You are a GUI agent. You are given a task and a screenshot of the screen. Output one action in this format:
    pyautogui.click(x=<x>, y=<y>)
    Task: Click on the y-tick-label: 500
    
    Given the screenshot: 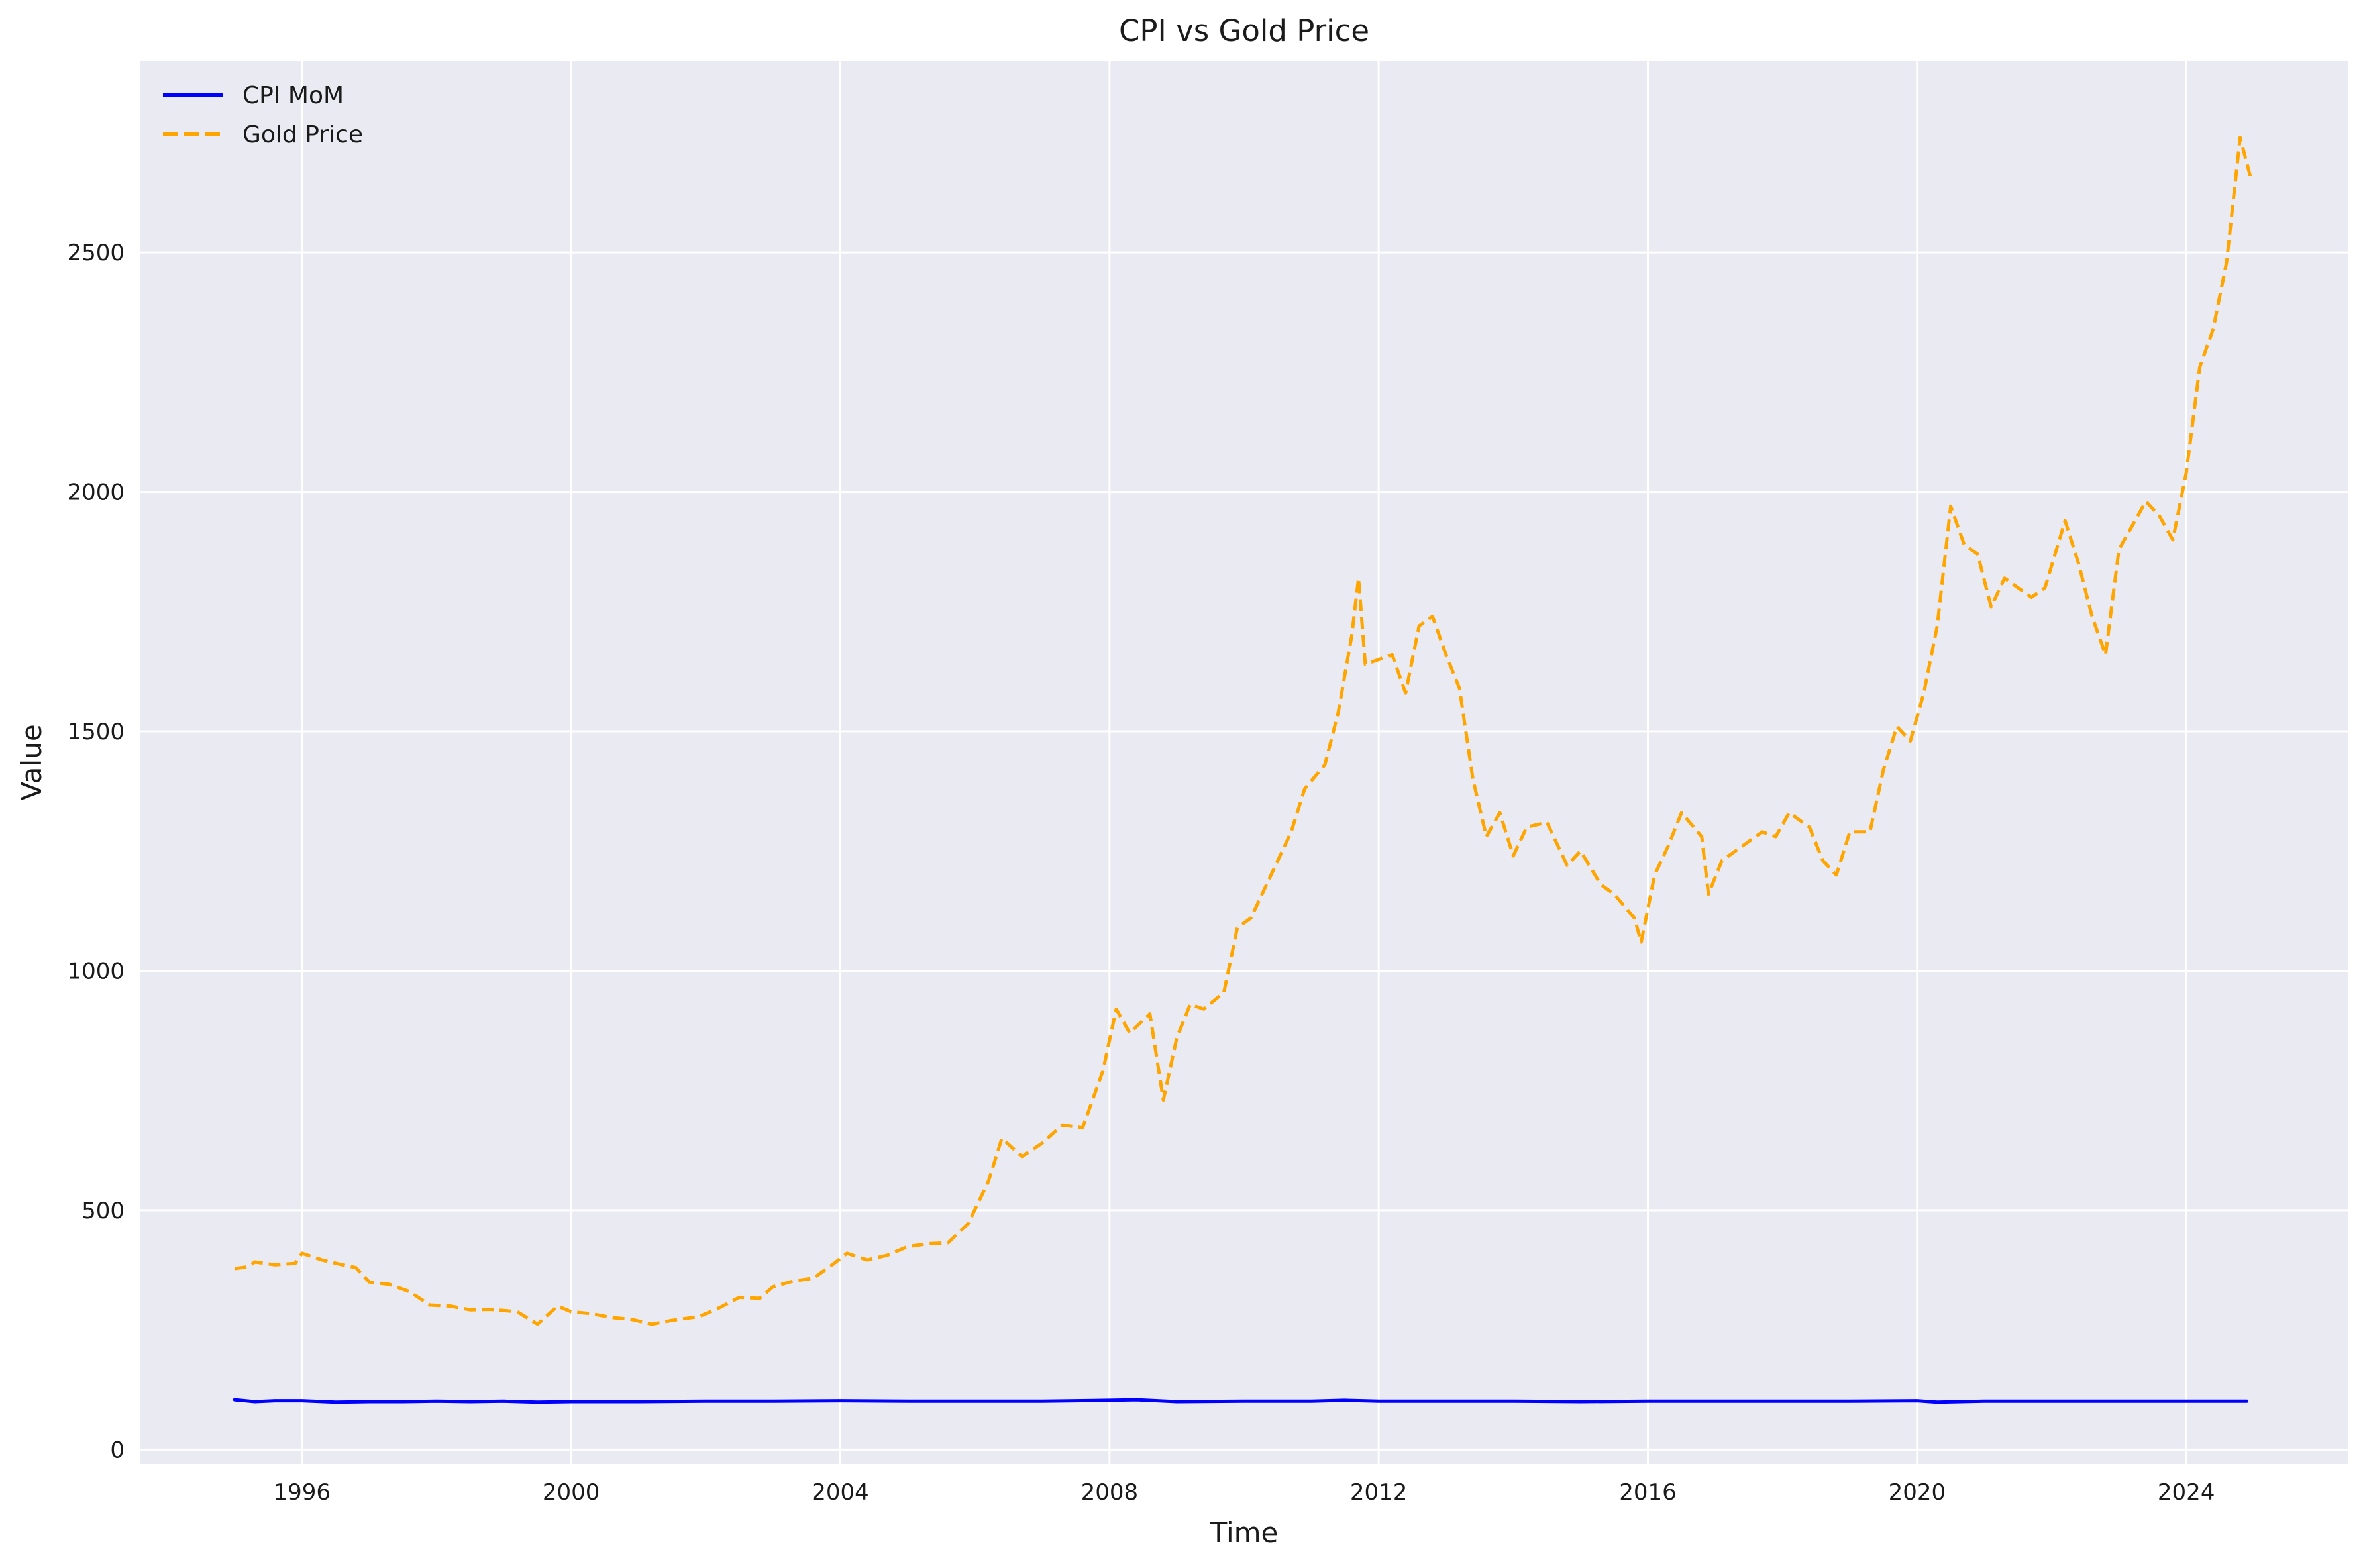 What is the action you would take?
    pyautogui.click(x=103, y=1211)
    